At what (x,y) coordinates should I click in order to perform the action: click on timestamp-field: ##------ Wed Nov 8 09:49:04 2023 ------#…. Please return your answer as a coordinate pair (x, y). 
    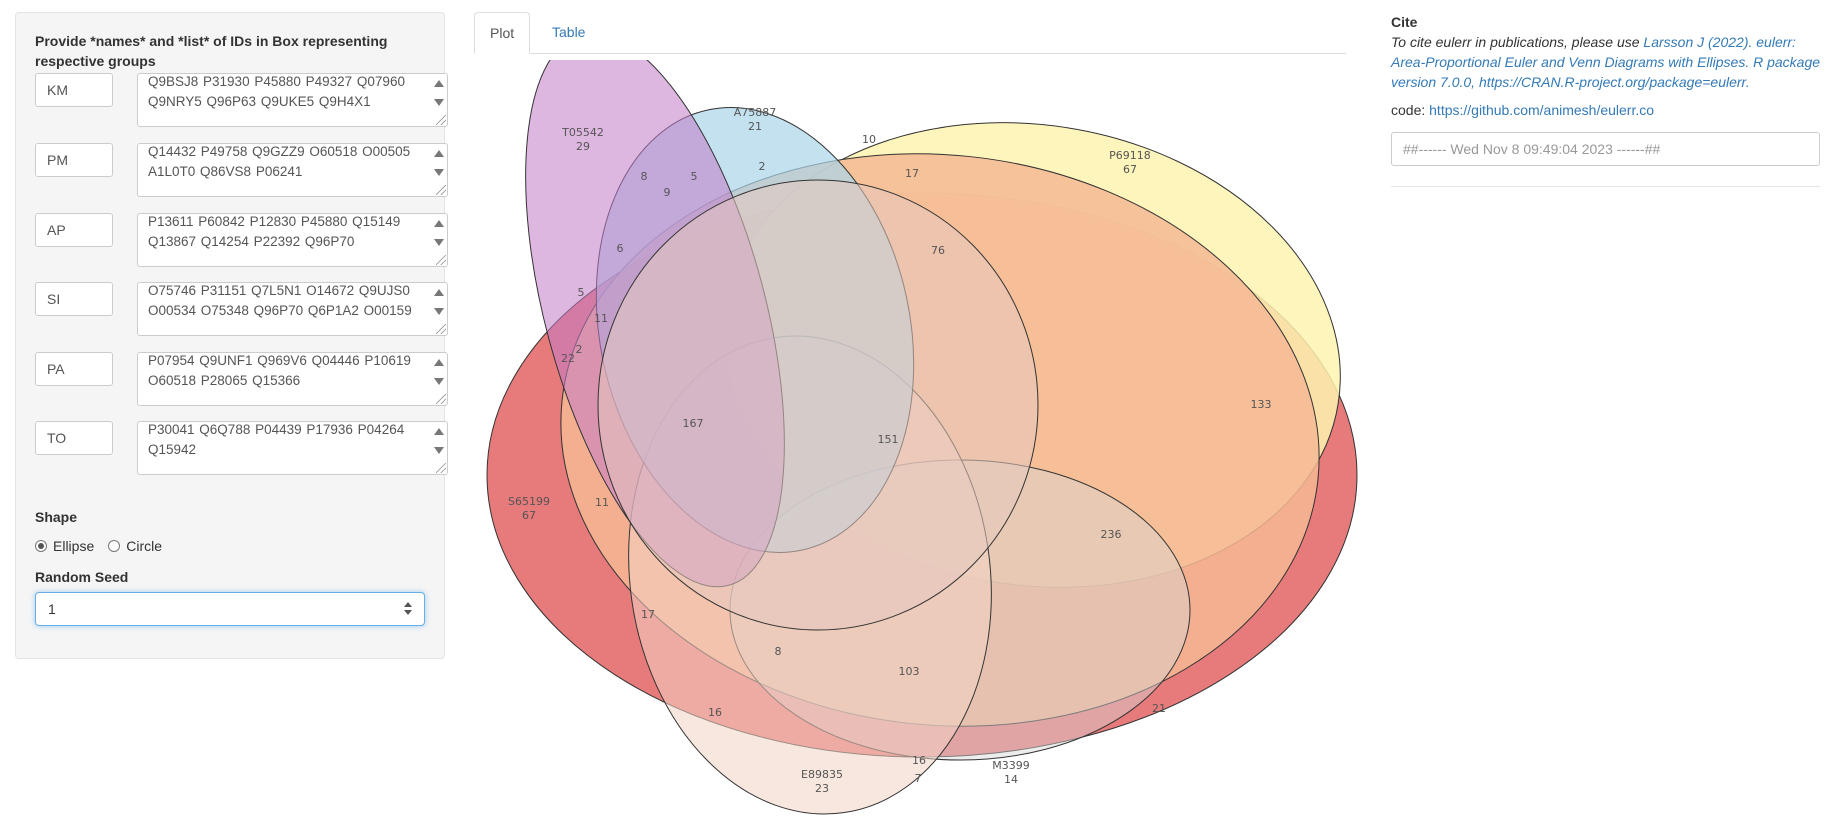
    Looking at the image, I should click on (1605, 149).